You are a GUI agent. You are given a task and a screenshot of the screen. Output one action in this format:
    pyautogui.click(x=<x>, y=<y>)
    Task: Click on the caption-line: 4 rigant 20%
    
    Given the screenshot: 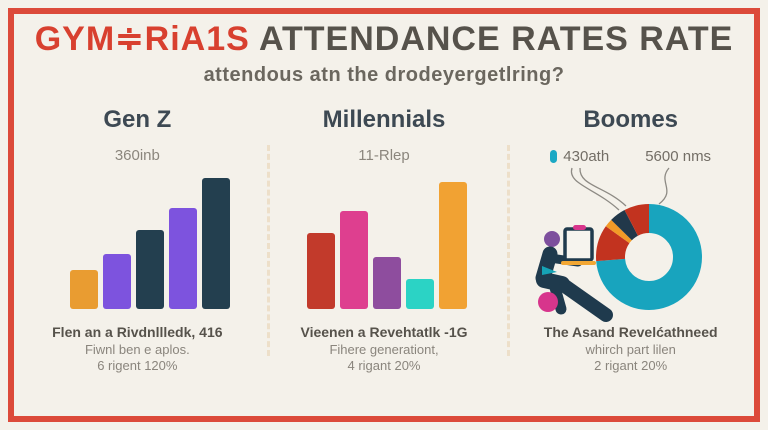 What is the action you would take?
    pyautogui.click(x=384, y=365)
    